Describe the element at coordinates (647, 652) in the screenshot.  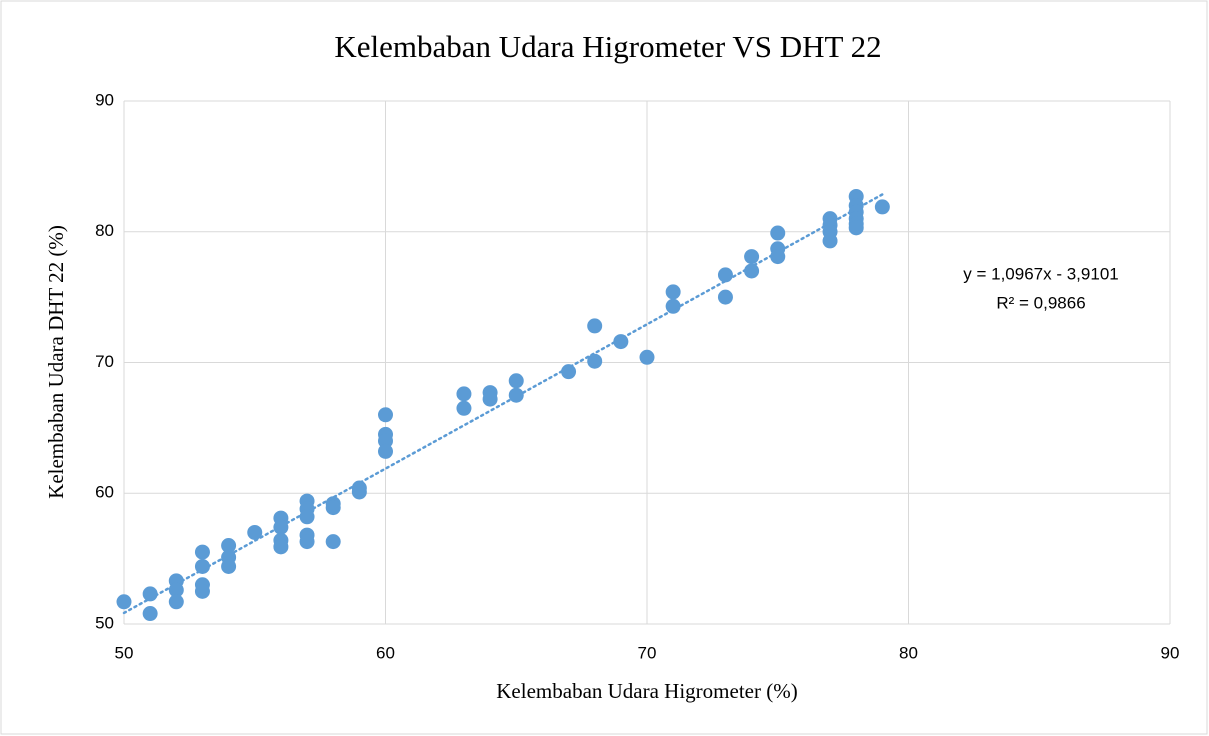
I see `x-tick-label: 70` at that location.